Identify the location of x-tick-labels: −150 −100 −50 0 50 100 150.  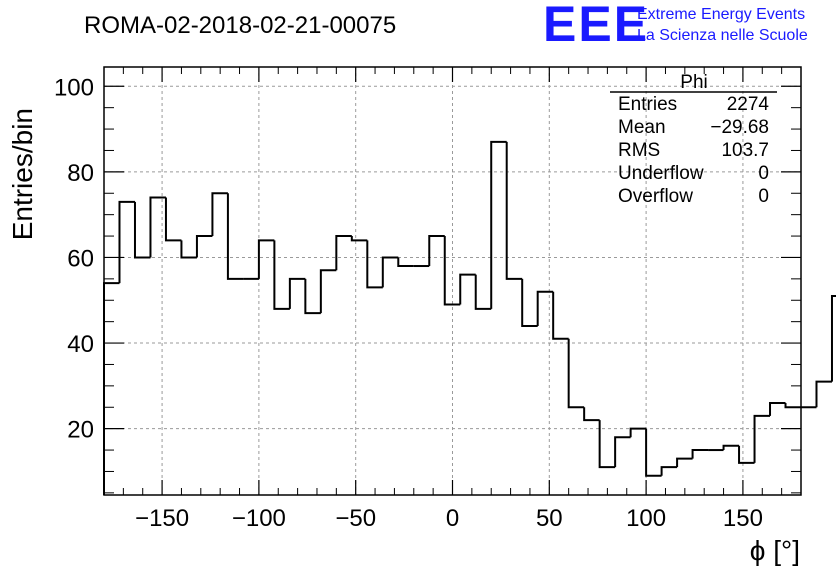
(449, 518).